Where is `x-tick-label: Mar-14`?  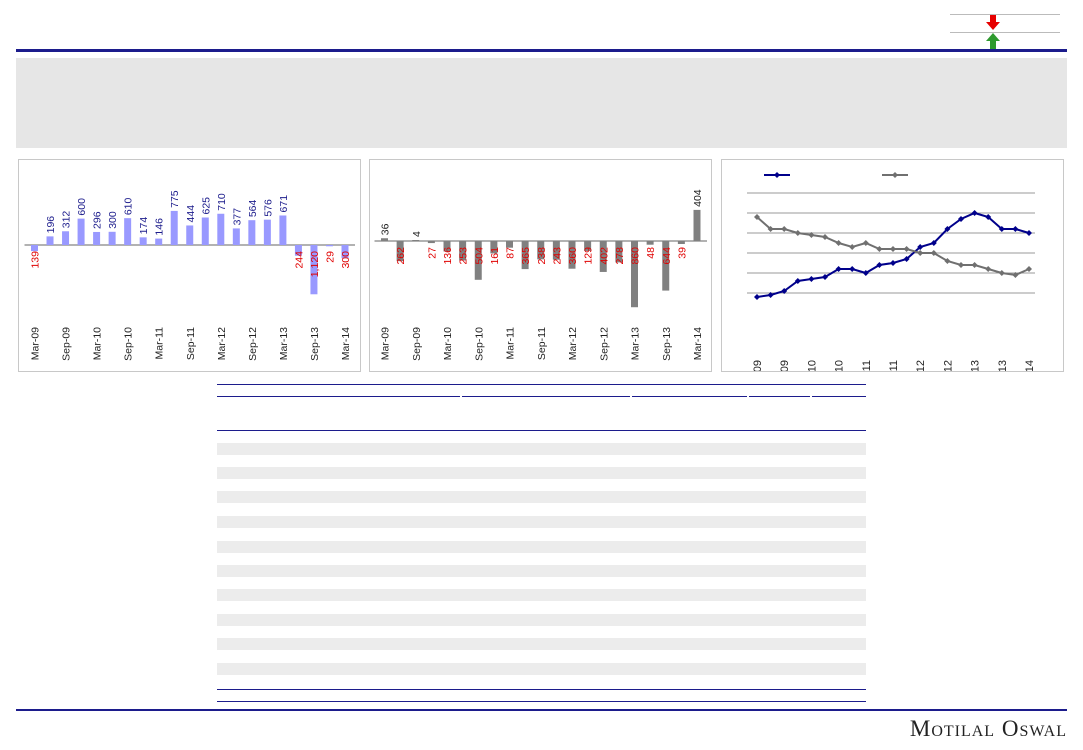
x-tick-label: Mar-14 is located at coordinates (698, 343).